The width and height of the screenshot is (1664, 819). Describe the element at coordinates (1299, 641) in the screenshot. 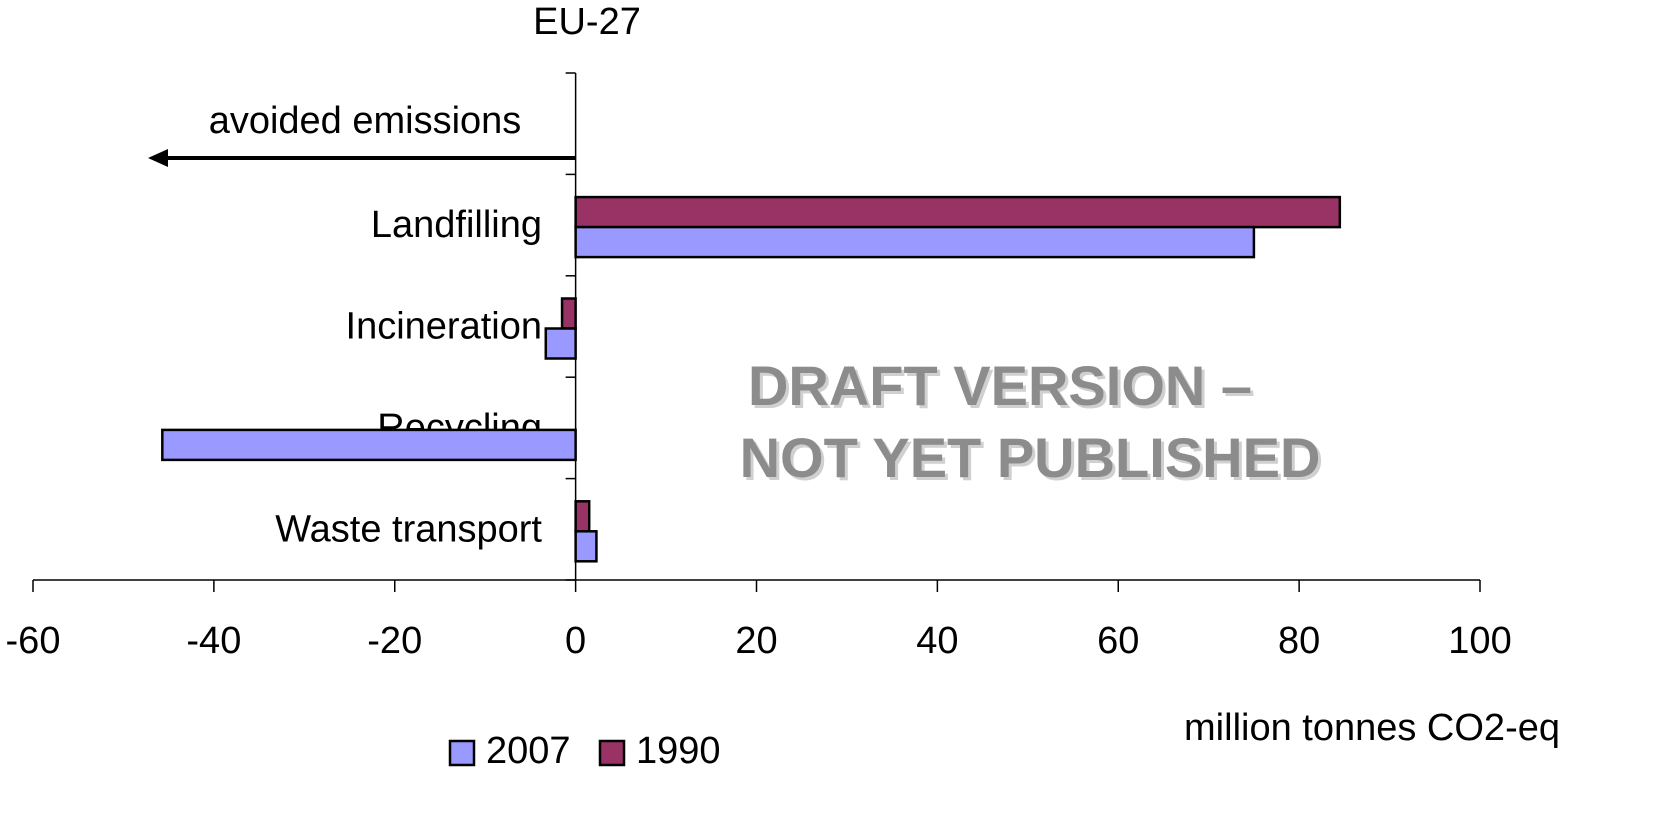

I see `x-tick-label: 80` at that location.